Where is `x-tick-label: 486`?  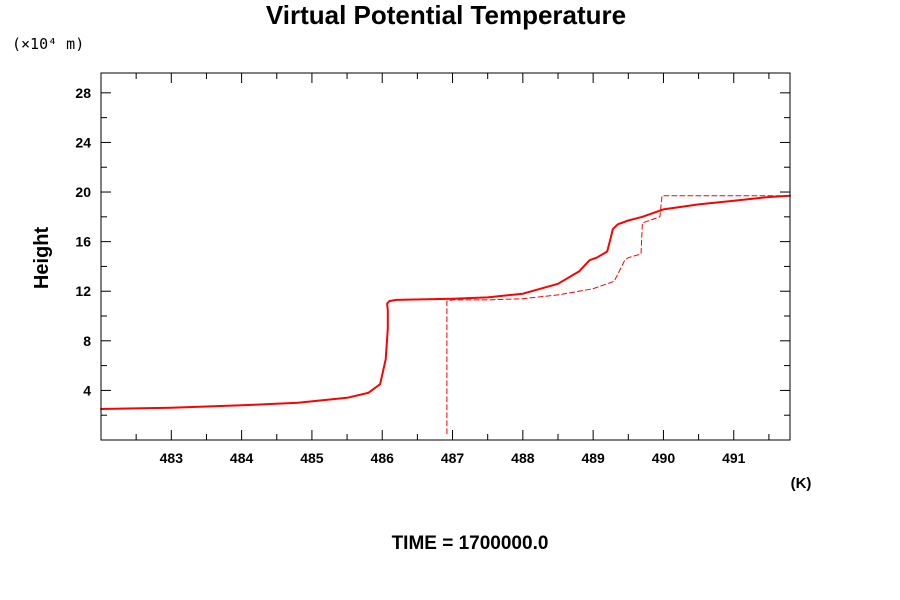 x-tick-label: 486 is located at coordinates (383, 458).